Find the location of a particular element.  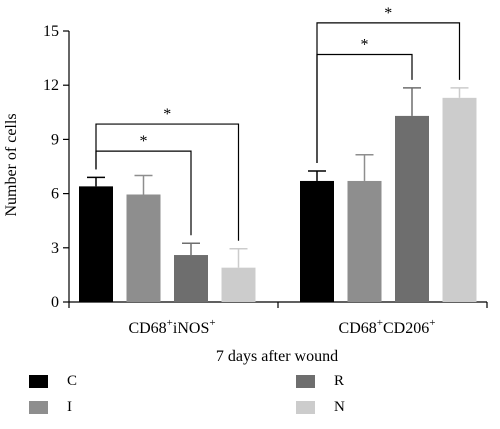

legend-item-I: I is located at coordinates (50, 407).